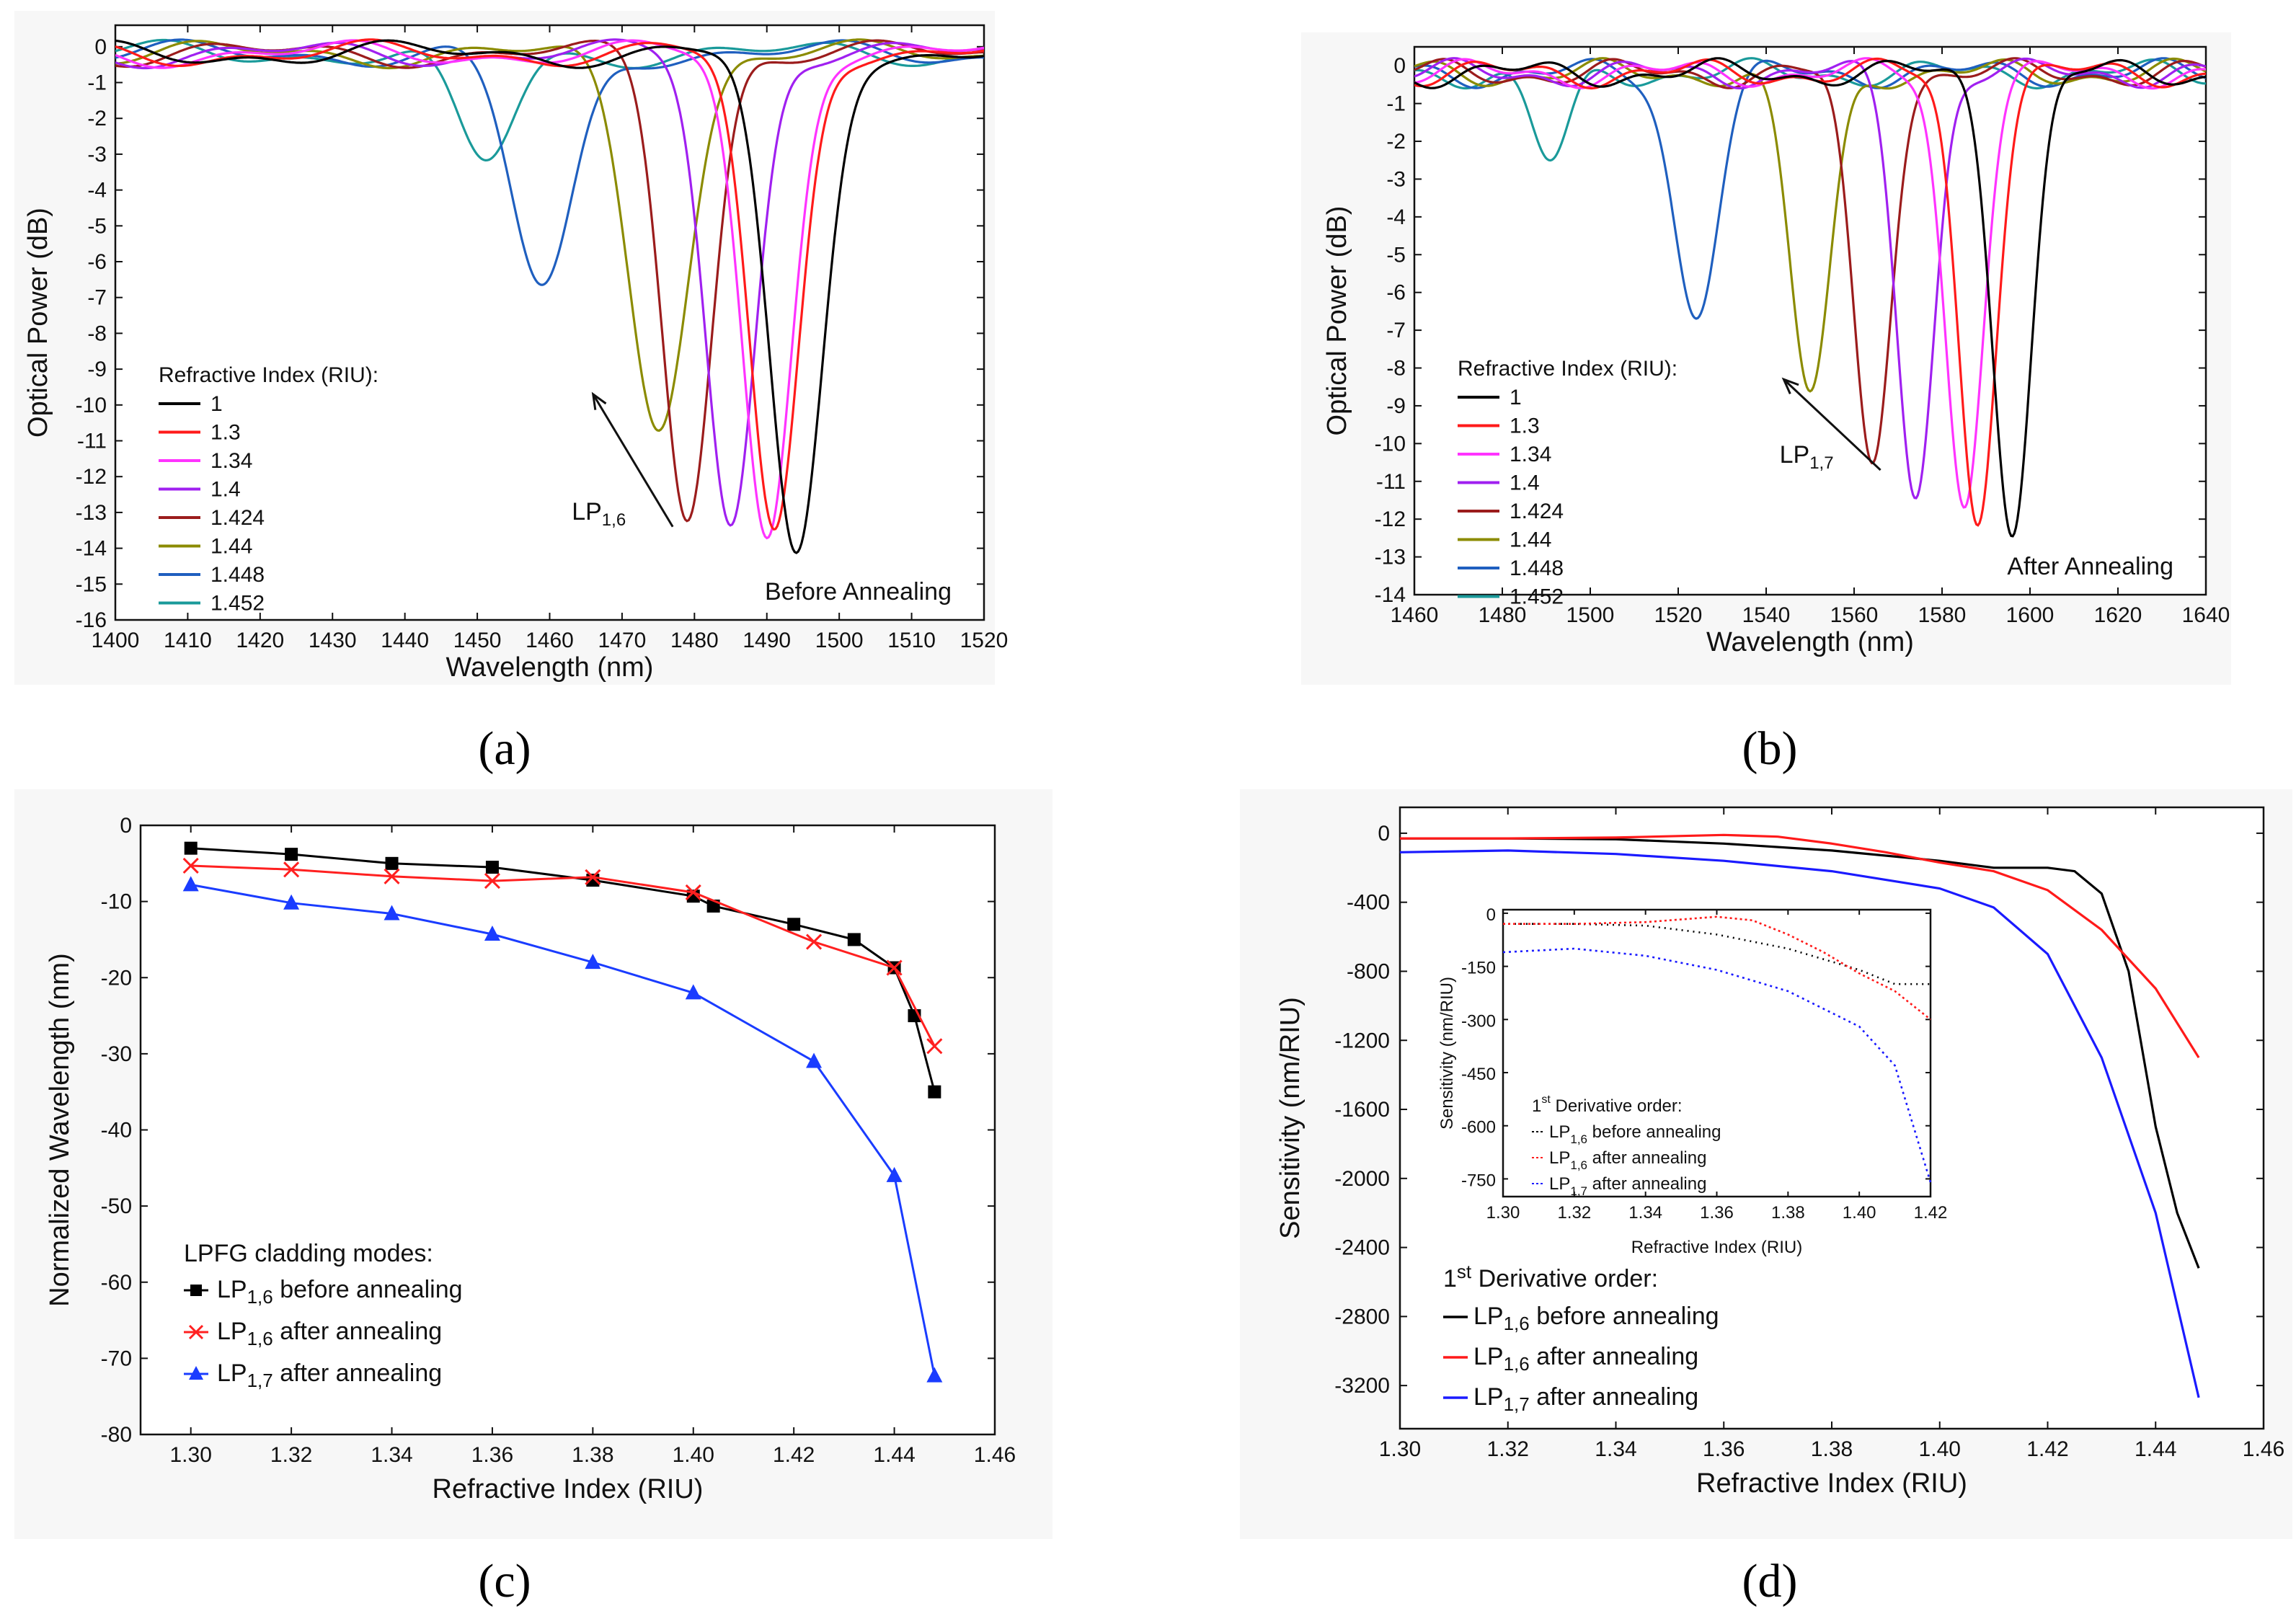  What do you see at coordinates (97, 369) in the screenshot?
I see `panel-a-ytick-label: -9` at bounding box center [97, 369].